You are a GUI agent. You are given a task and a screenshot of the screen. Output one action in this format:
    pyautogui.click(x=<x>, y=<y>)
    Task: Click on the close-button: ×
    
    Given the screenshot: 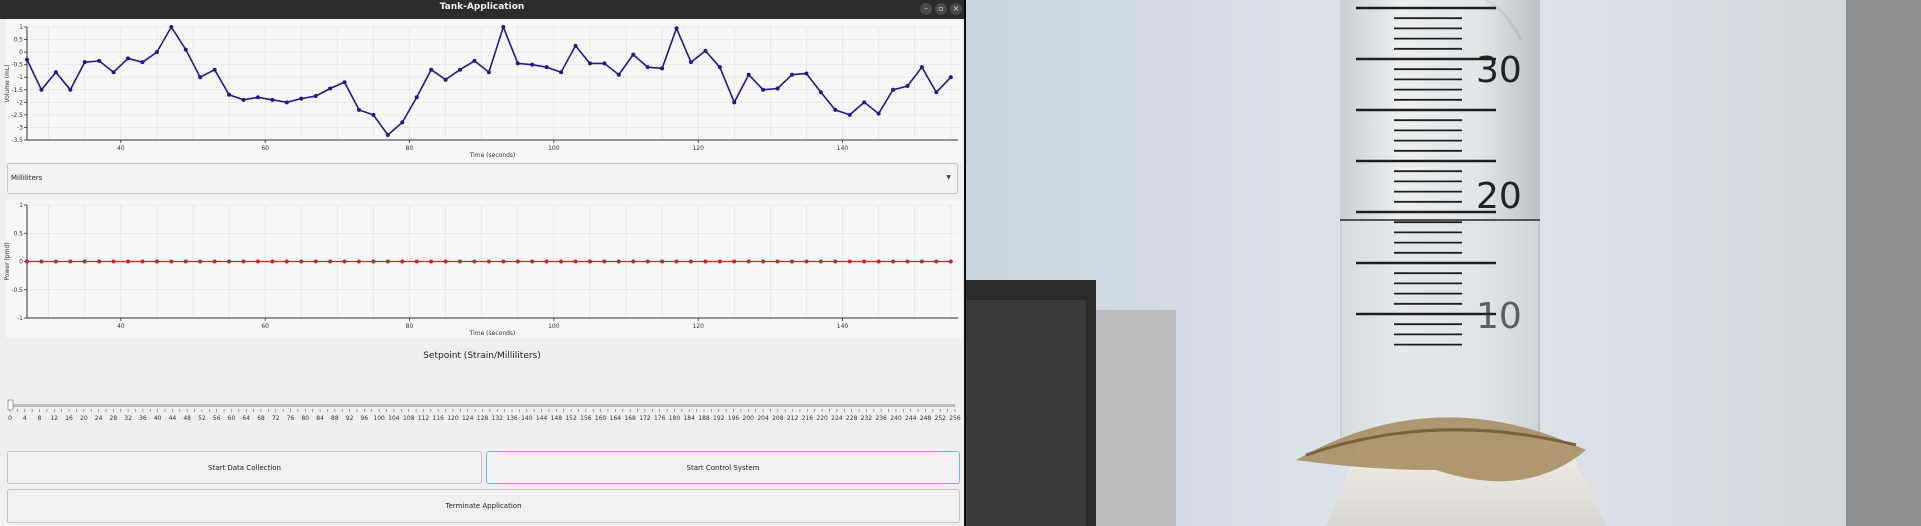 What is the action you would take?
    pyautogui.click(x=956, y=9)
    